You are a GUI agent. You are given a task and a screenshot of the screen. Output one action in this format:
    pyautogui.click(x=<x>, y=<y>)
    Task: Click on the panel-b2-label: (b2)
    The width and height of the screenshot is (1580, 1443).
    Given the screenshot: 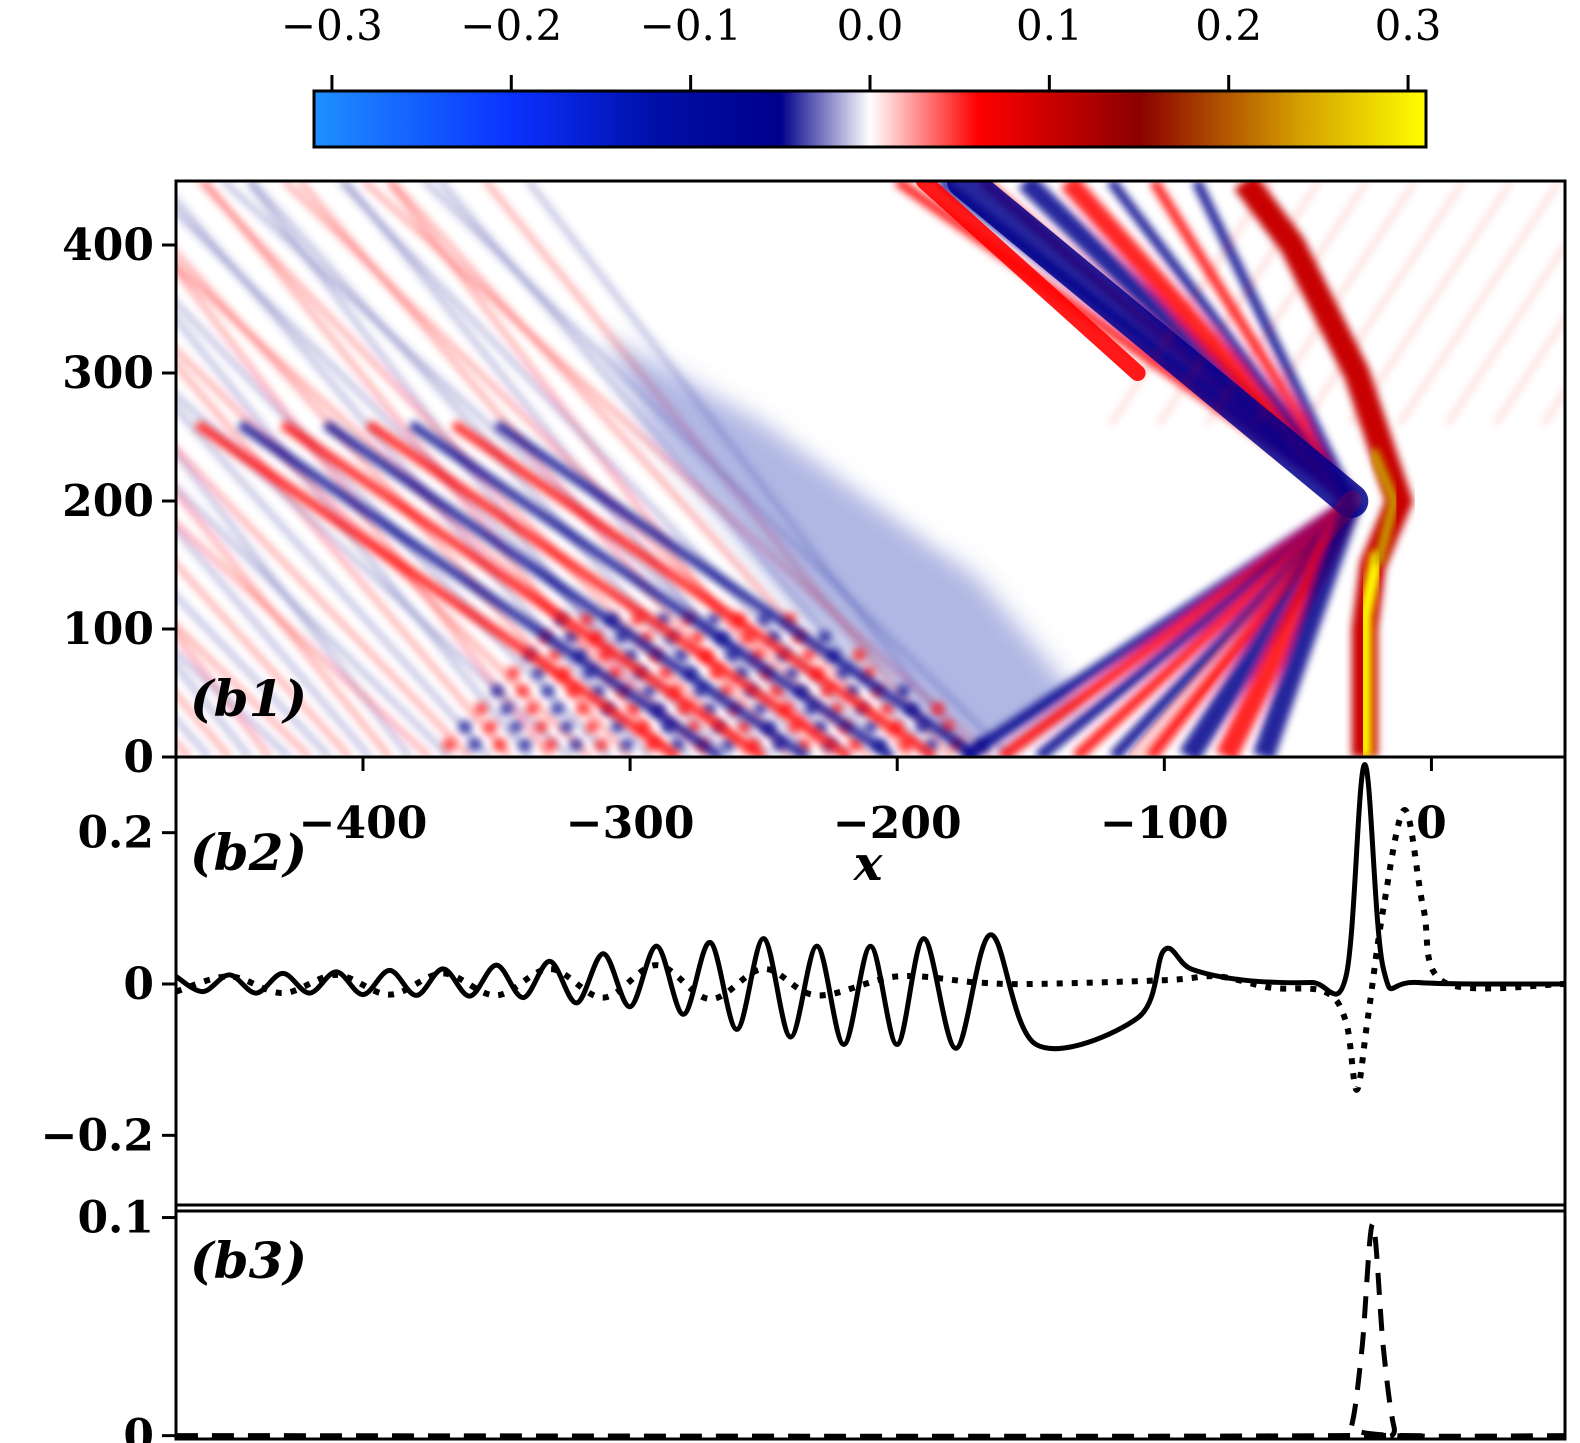 What is the action you would take?
    pyautogui.click(x=248, y=852)
    